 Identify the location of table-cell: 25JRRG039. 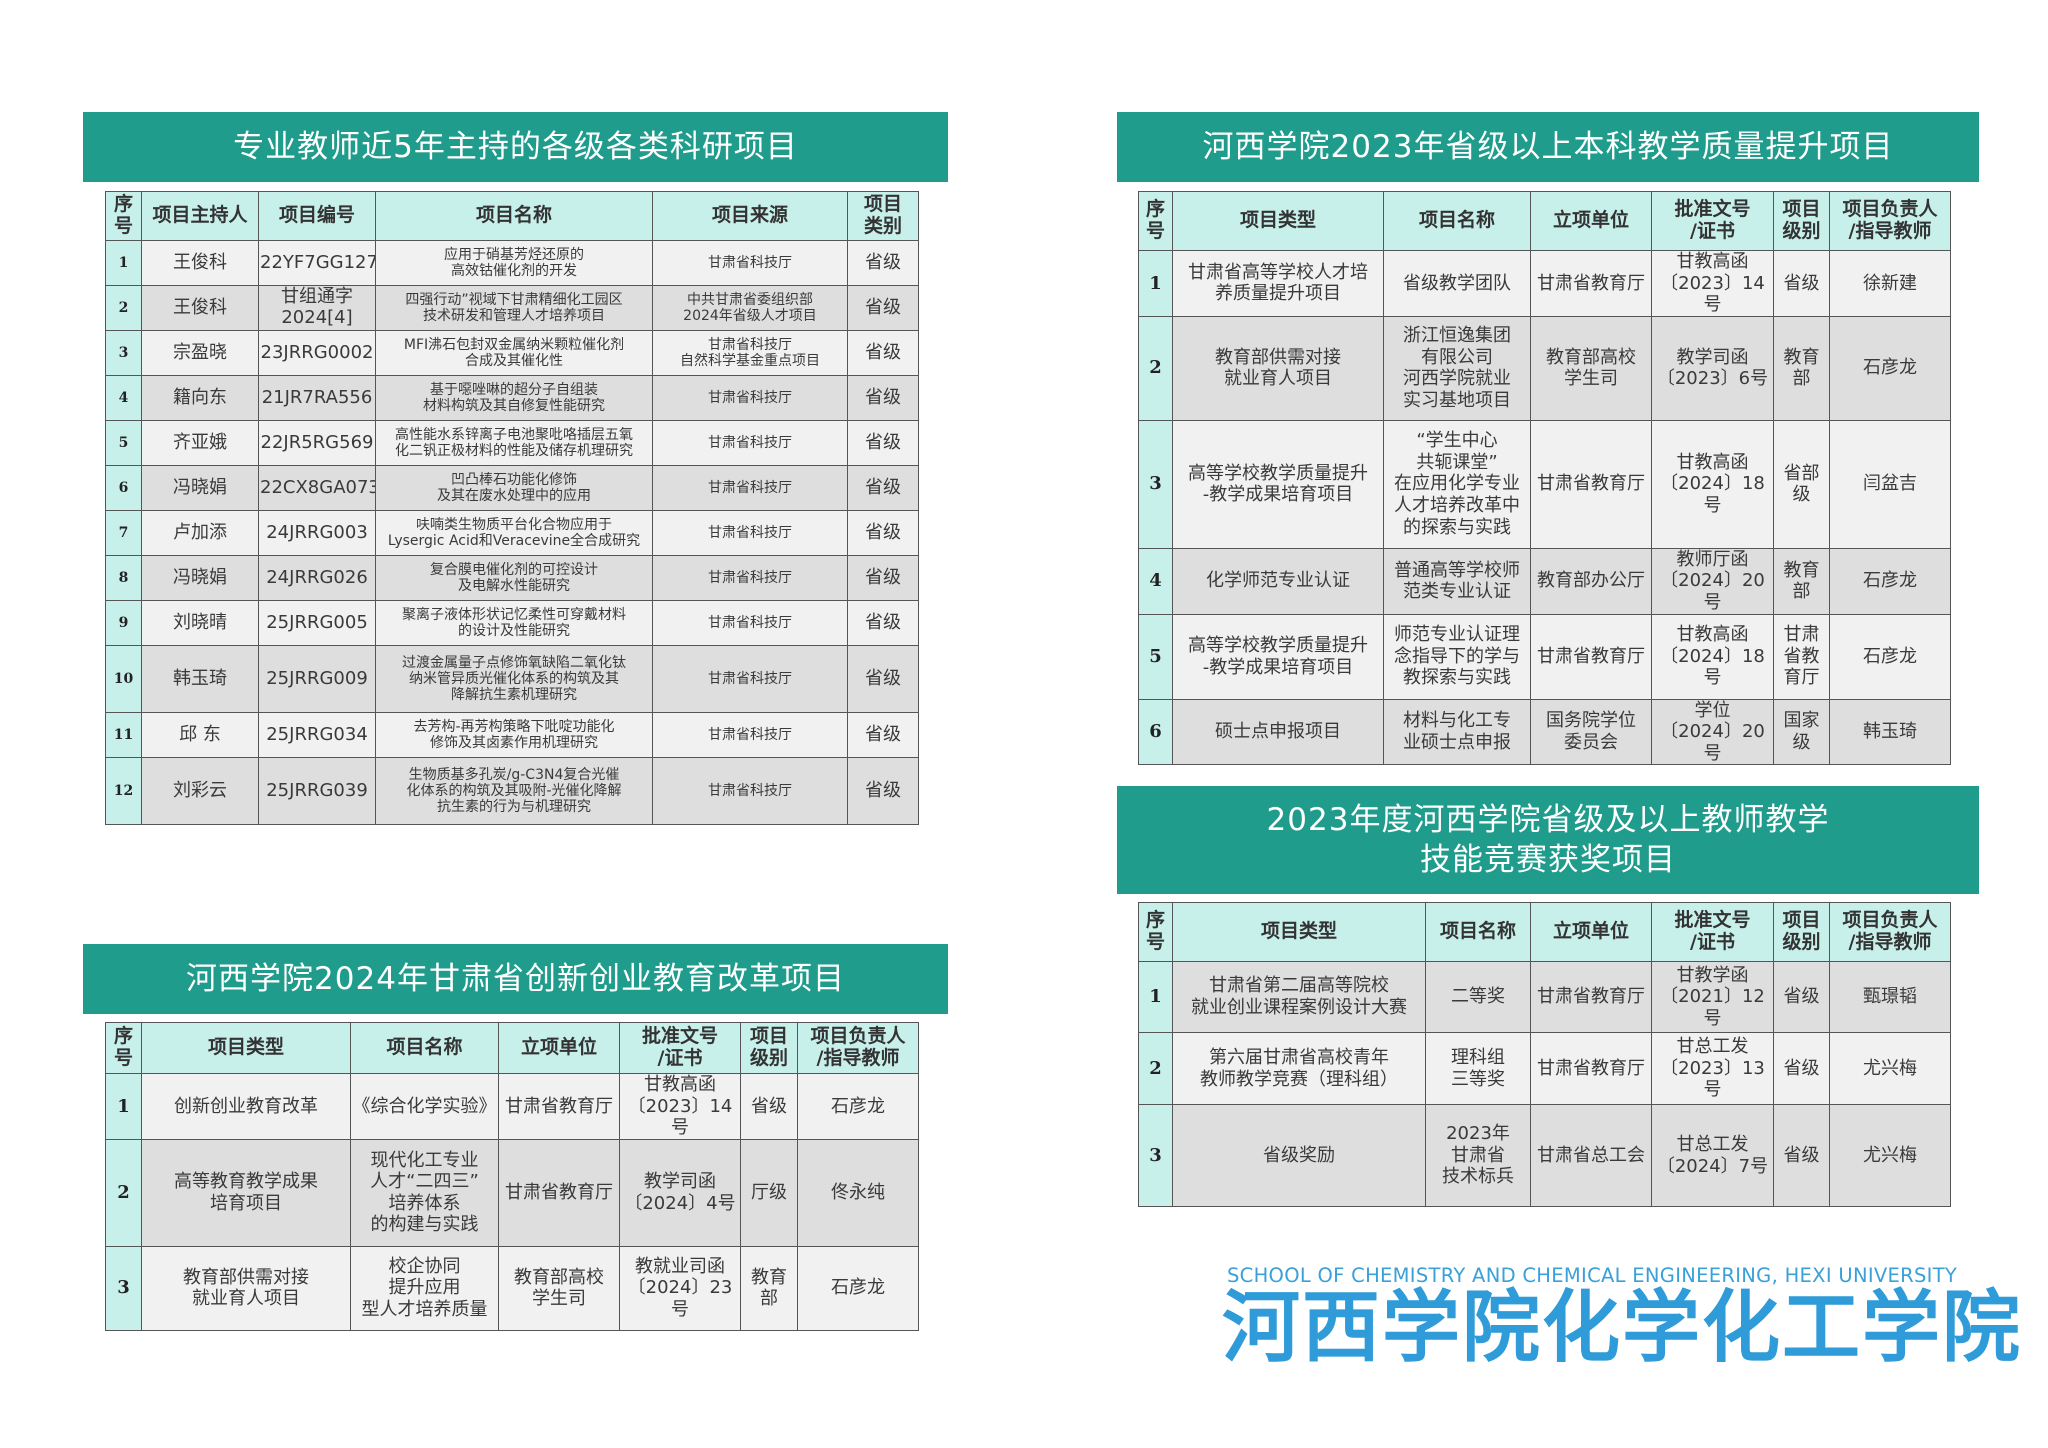
(317, 791).